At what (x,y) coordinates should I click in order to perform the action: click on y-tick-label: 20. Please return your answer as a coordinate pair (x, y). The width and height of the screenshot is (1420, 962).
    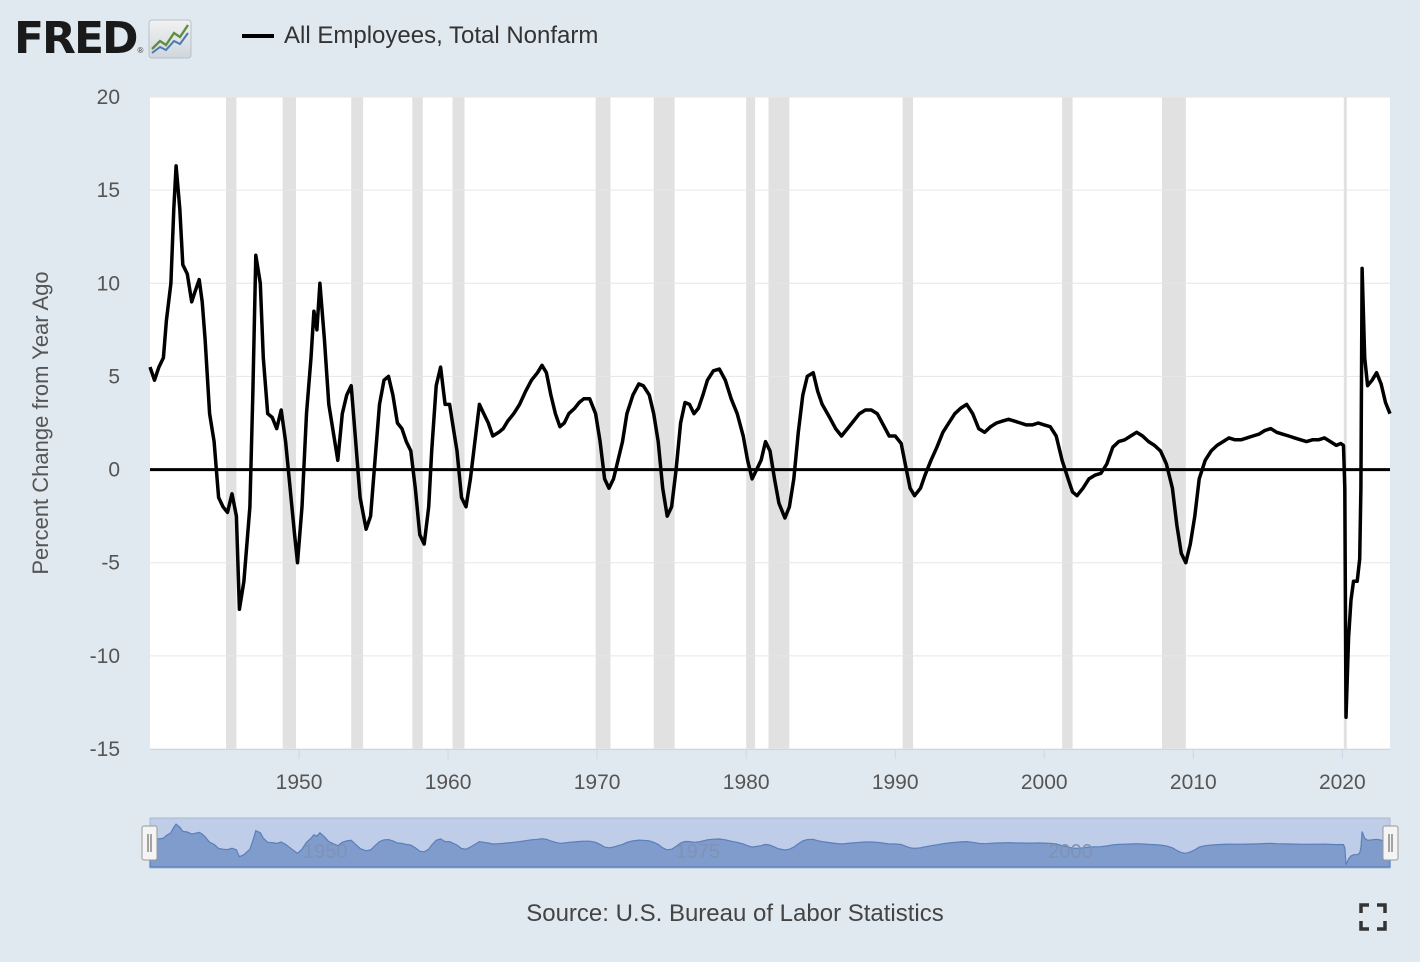
    Looking at the image, I should click on (108, 97).